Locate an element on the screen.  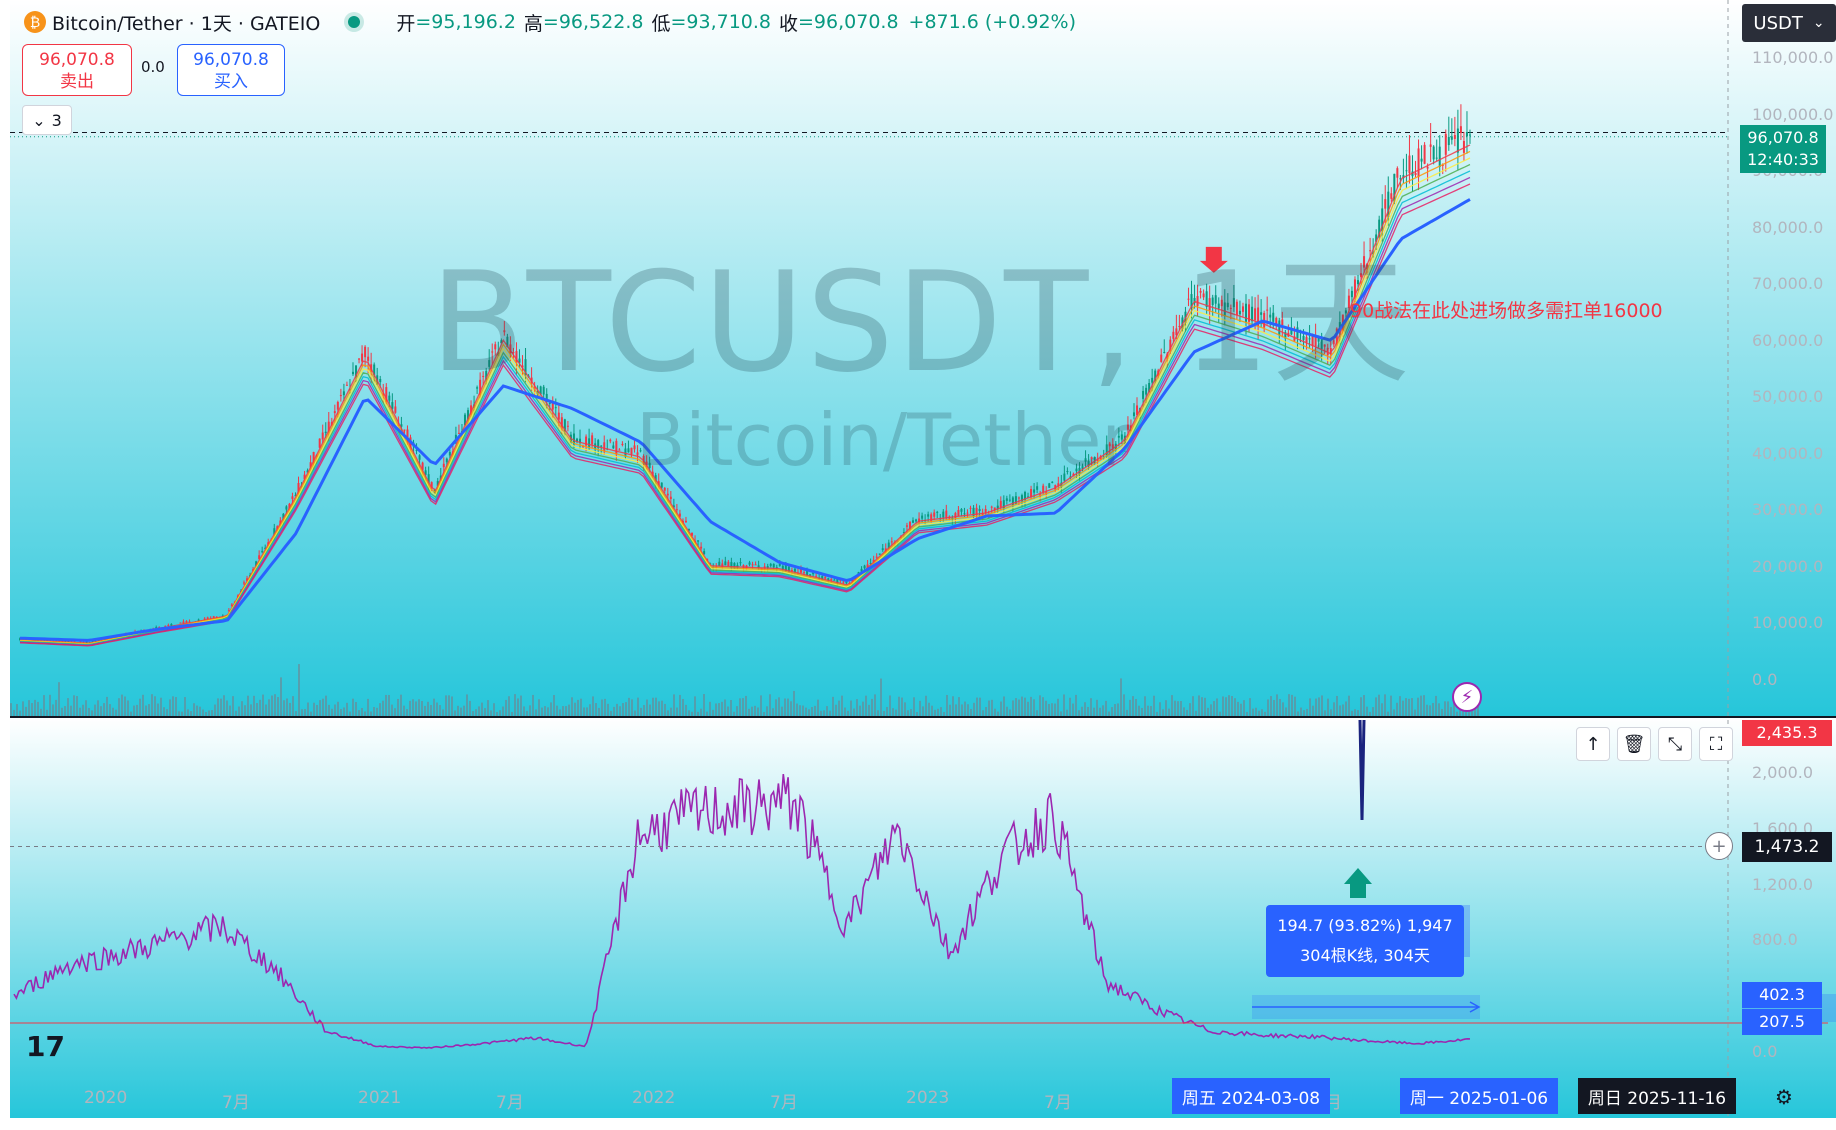
flash-icon: ⚡ is located at coordinates (1467, 697).